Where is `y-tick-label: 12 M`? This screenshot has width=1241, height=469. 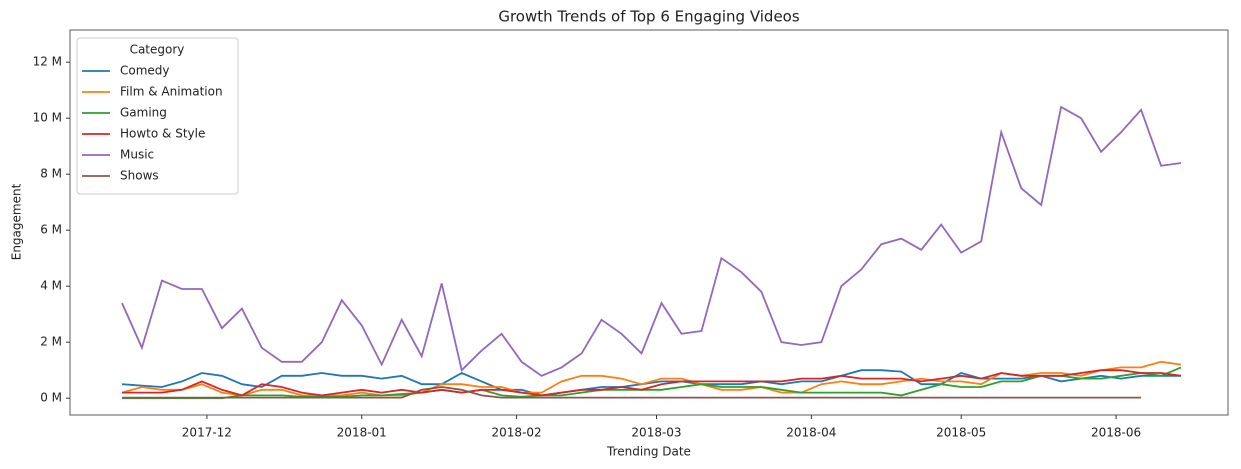 y-tick-label: 12 M is located at coordinates (47, 62).